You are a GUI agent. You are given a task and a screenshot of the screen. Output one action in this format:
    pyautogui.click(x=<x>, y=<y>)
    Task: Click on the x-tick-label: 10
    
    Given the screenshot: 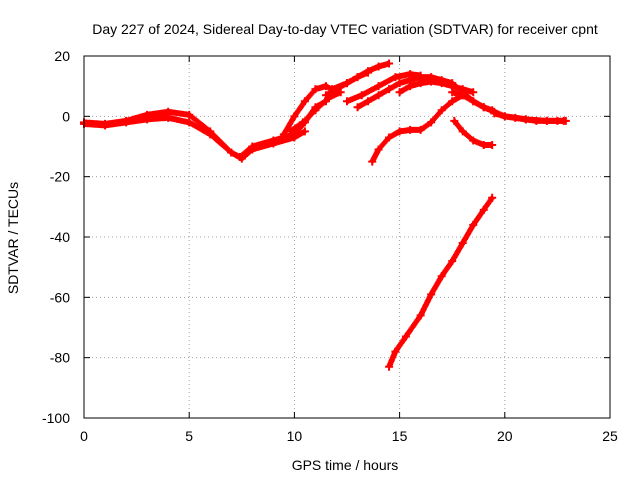 What is the action you would take?
    pyautogui.click(x=295, y=436)
    